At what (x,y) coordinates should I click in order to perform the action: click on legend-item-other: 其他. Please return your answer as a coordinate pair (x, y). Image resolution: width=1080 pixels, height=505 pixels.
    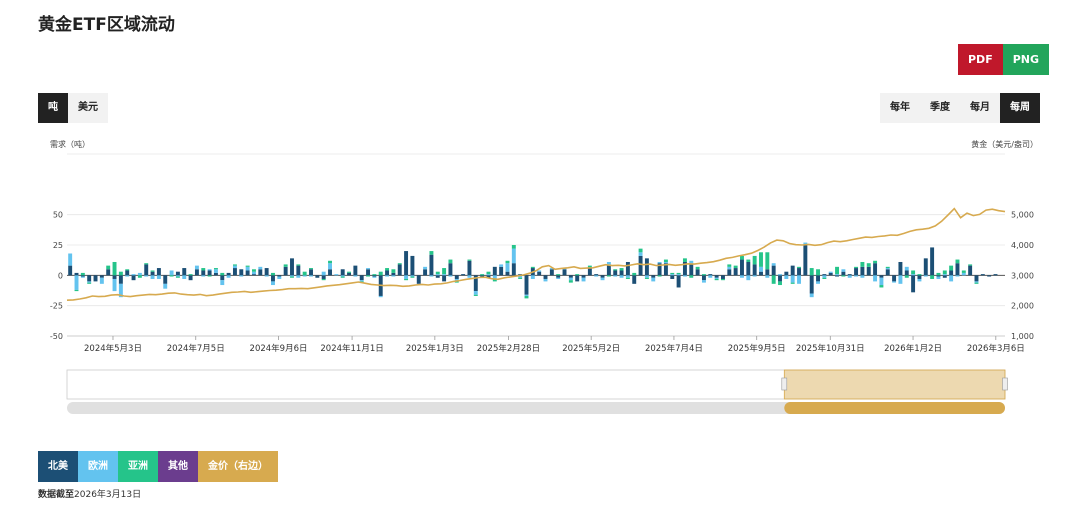
    Looking at the image, I should click on (178, 466).